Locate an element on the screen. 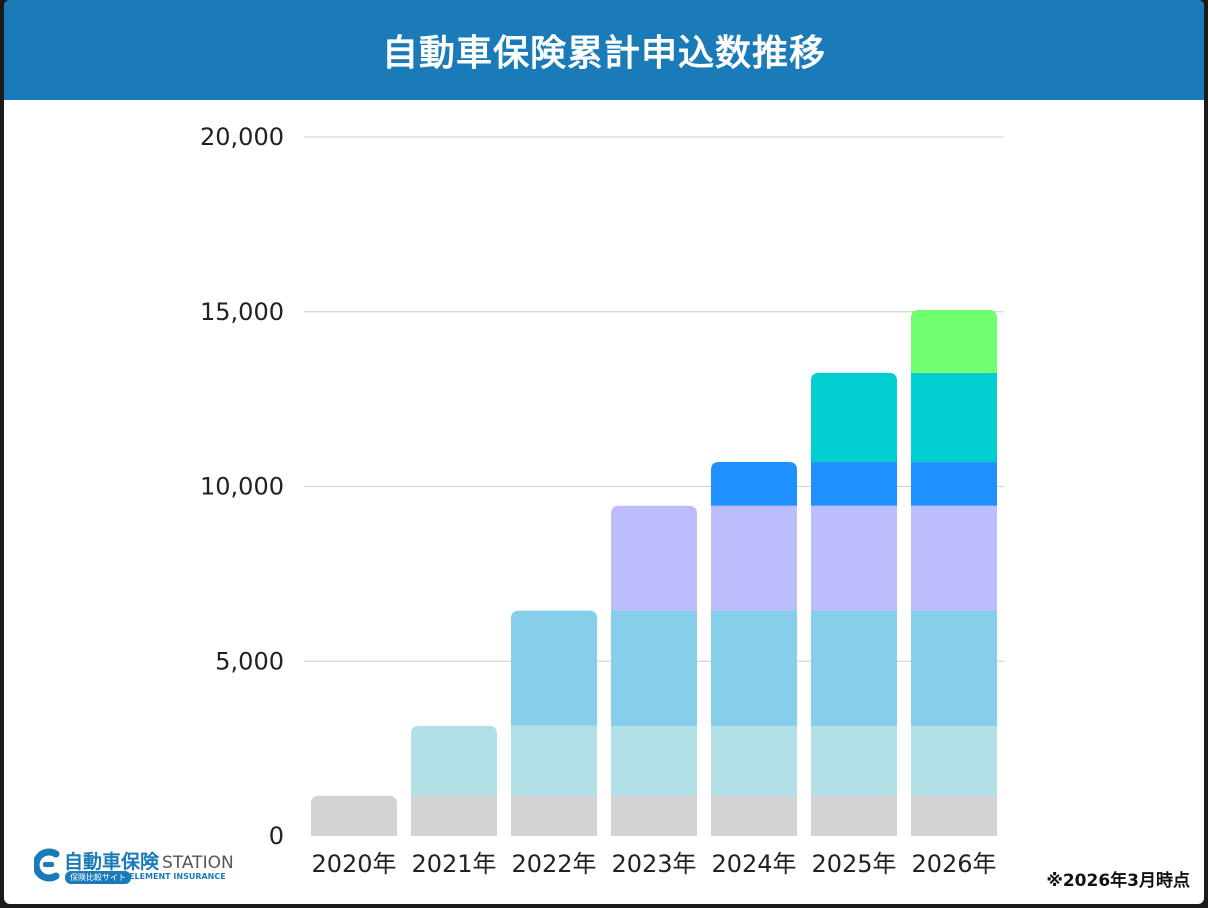 The image size is (1208, 908). logo-station-text: STATION is located at coordinates (198, 863).